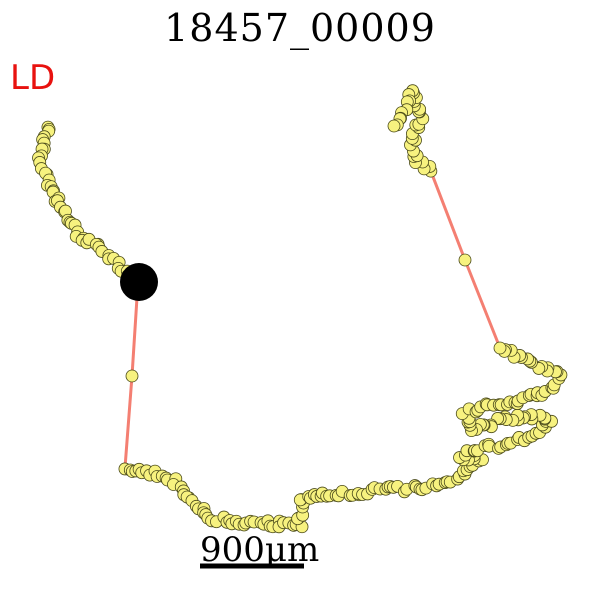 The height and width of the screenshot is (600, 600). Describe the element at coordinates (33, 78) in the screenshot. I see `corner-label: LD` at that location.